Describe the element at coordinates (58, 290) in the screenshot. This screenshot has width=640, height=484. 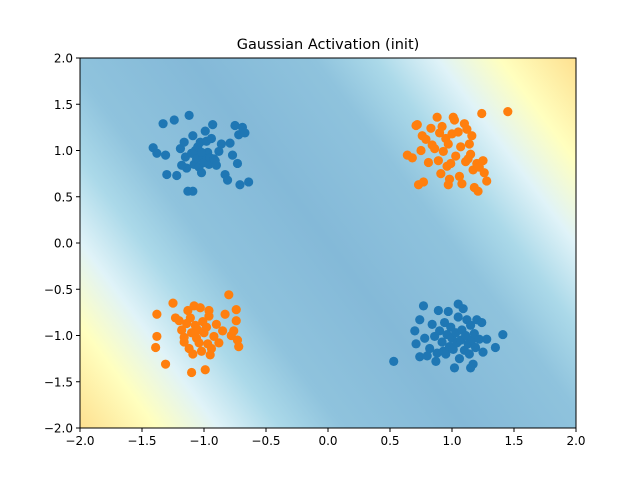
I see `y-tick-label: −0.5` at that location.